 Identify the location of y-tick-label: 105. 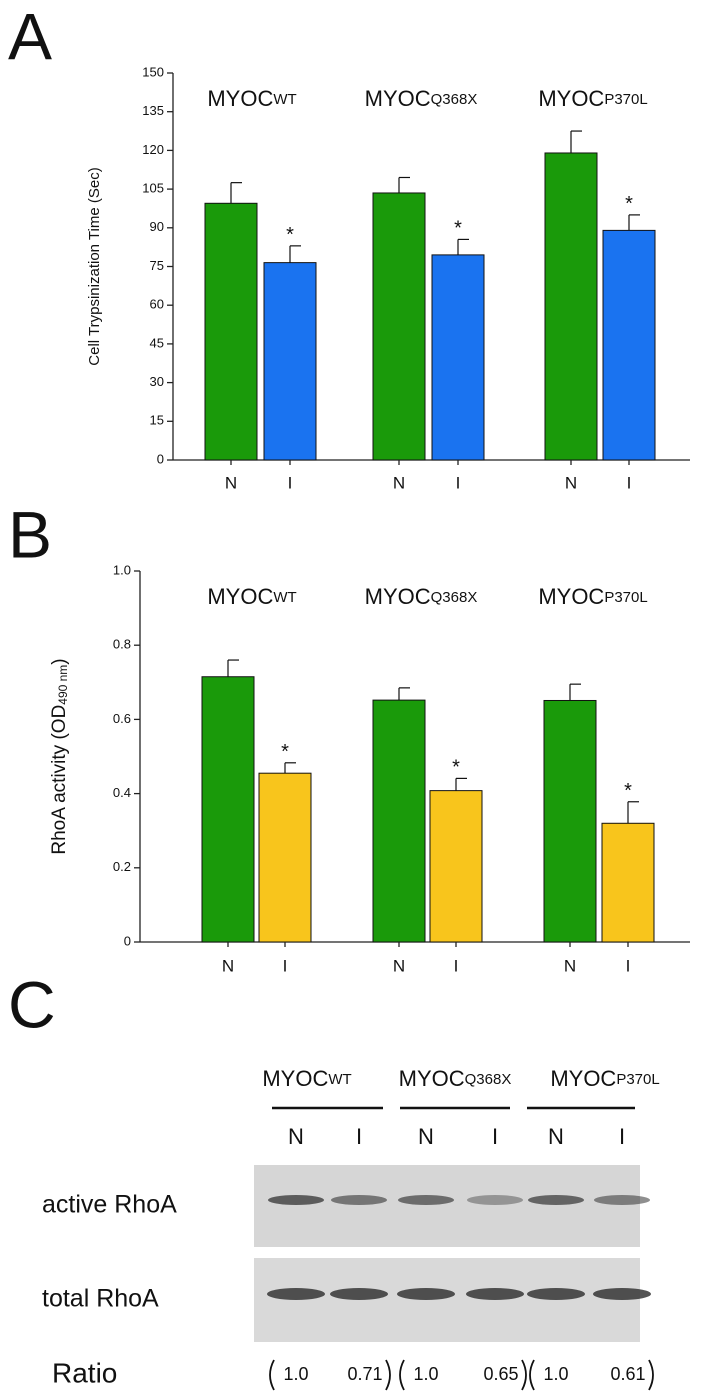
(153, 188).